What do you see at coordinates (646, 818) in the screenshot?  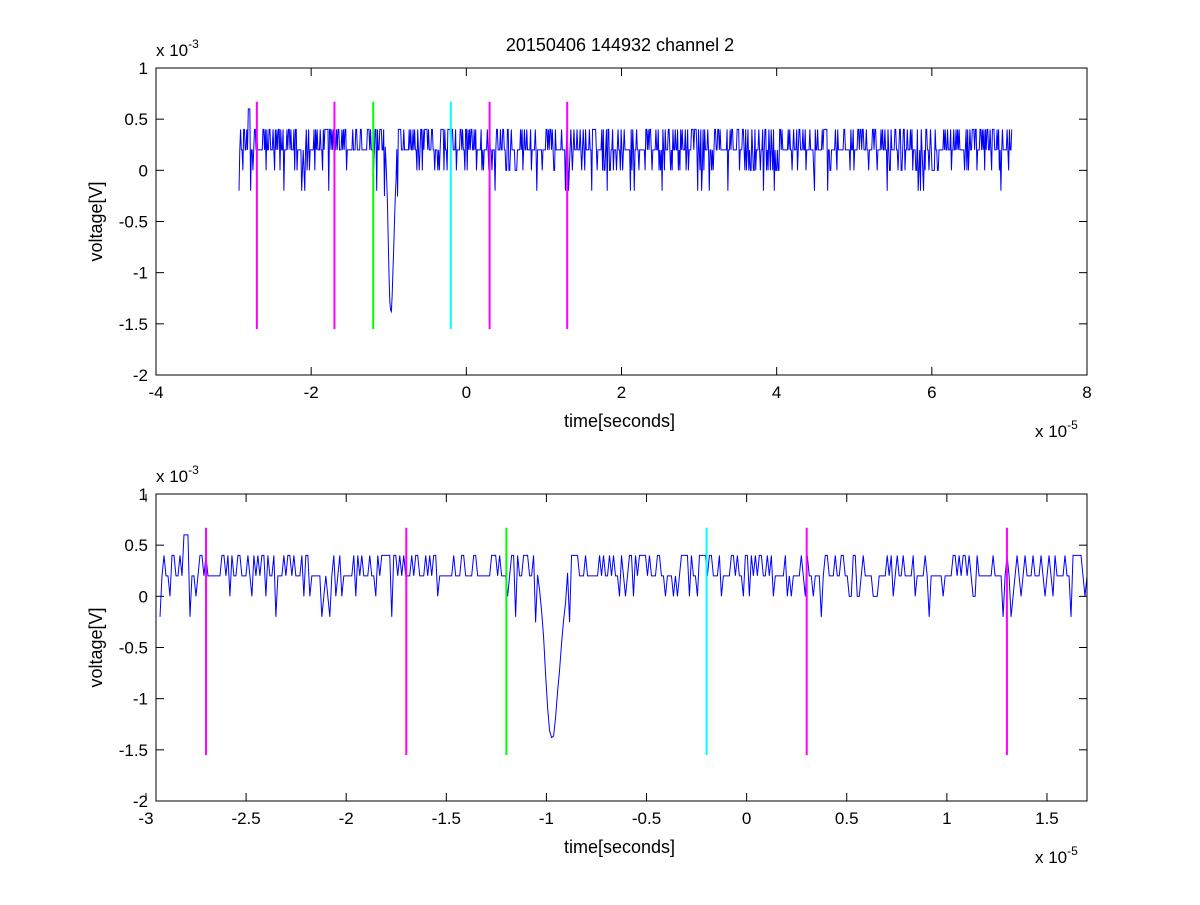 I see `x-tick-label: -0.5` at bounding box center [646, 818].